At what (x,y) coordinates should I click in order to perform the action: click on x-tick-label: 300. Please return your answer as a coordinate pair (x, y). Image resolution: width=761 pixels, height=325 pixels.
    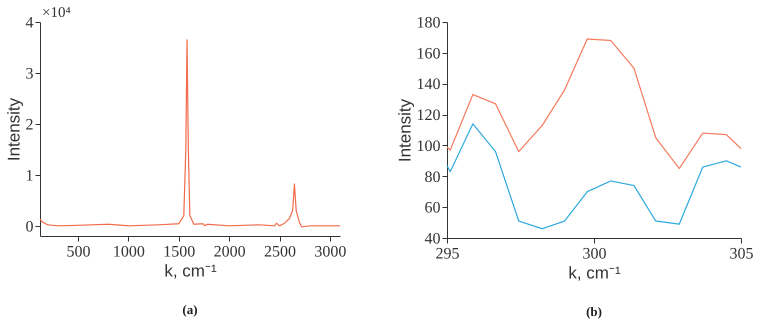
    Looking at the image, I should click on (594, 254).